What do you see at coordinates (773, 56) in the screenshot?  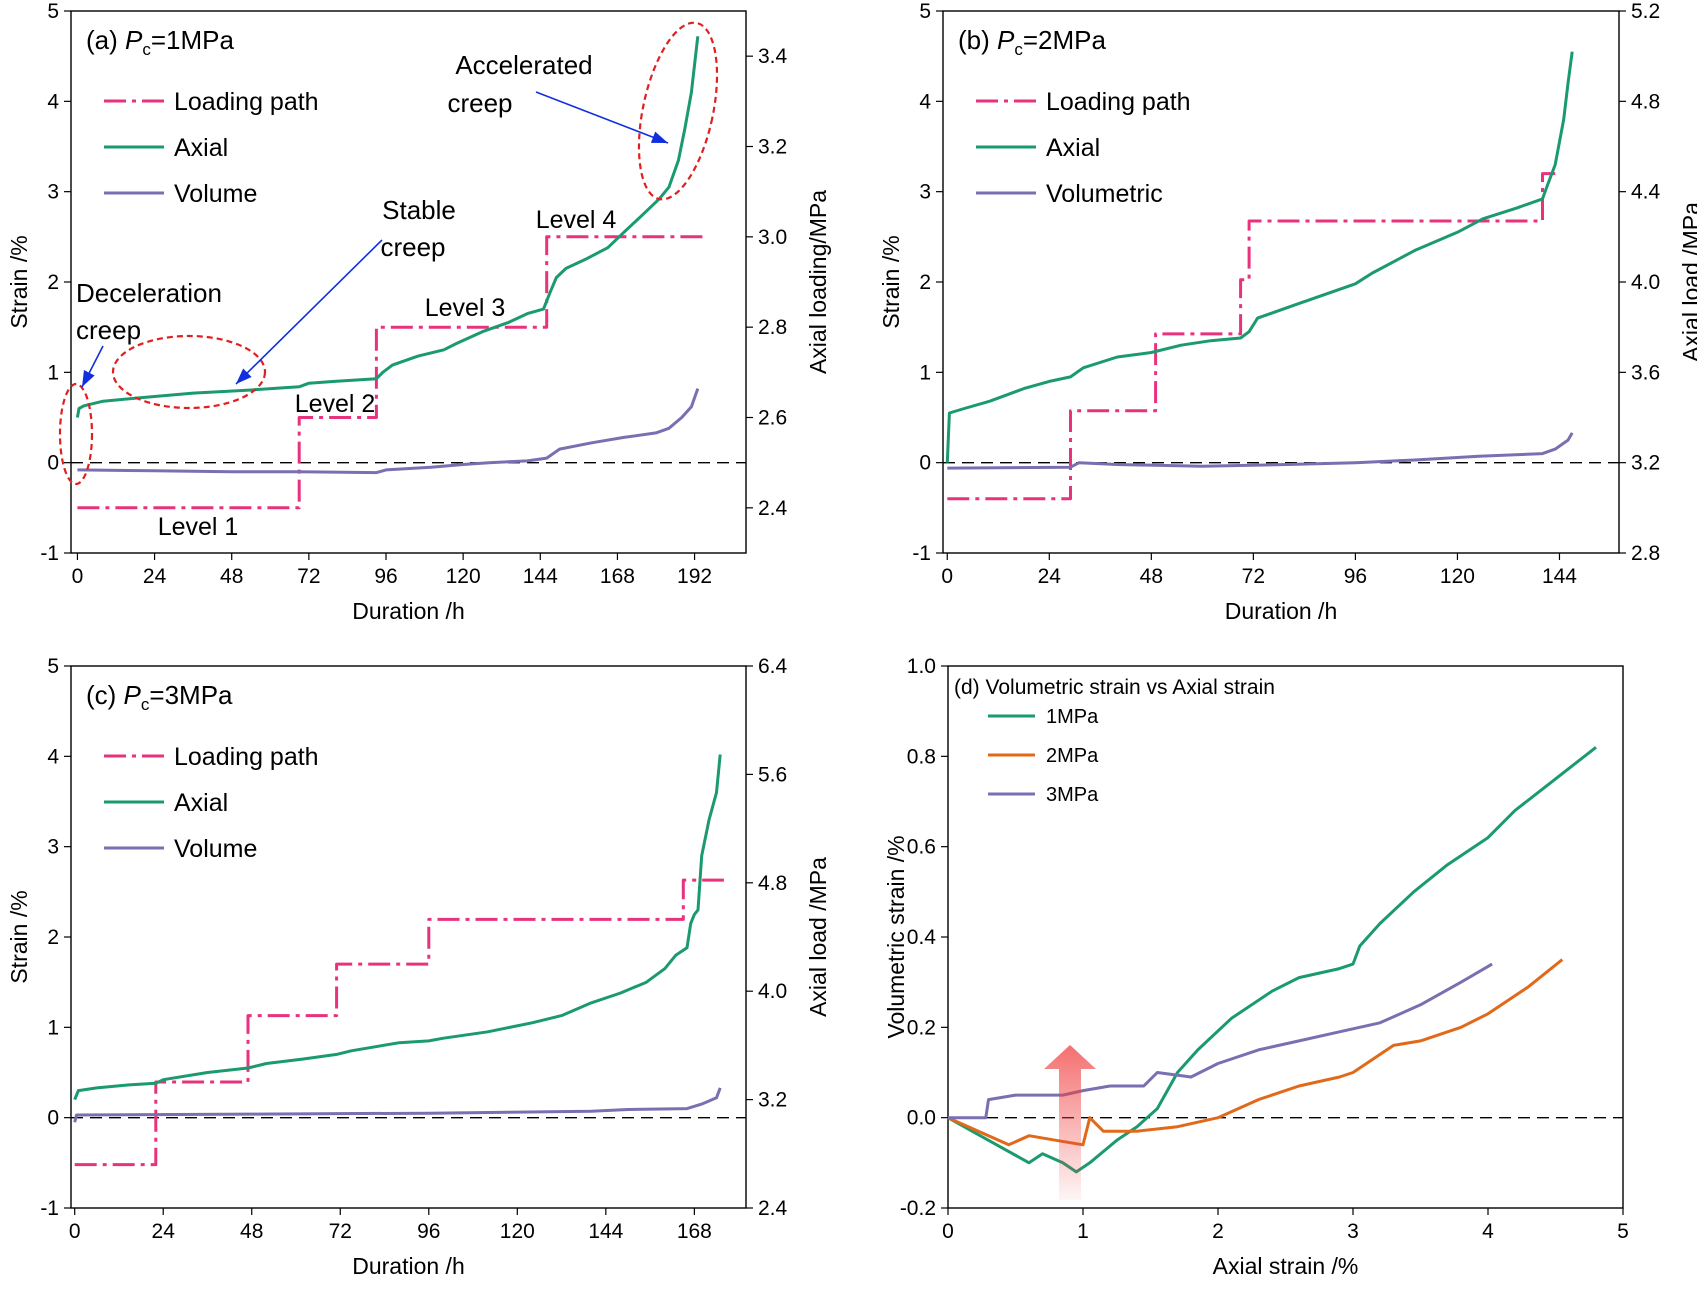 I see `y2-tick-label: 3.4` at bounding box center [773, 56].